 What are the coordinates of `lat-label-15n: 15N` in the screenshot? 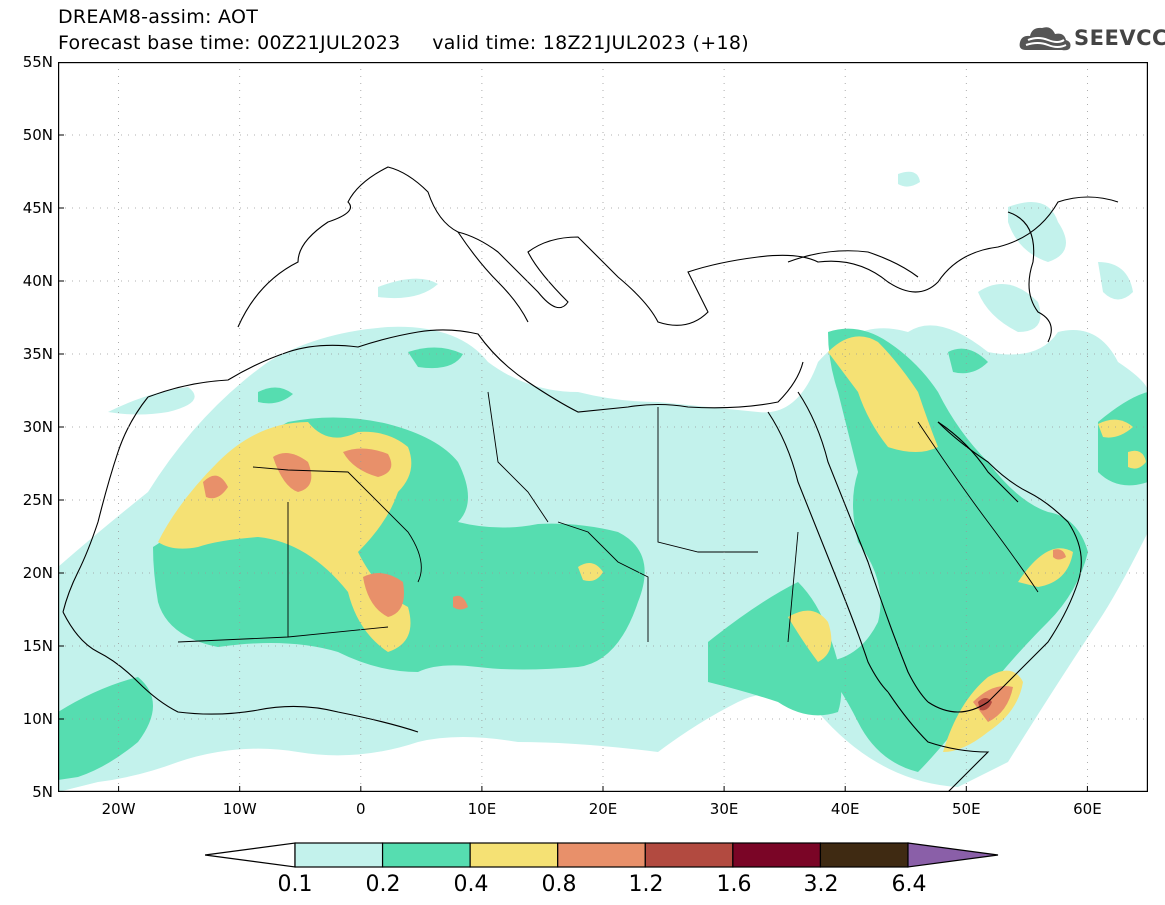 It's located at (37, 646).